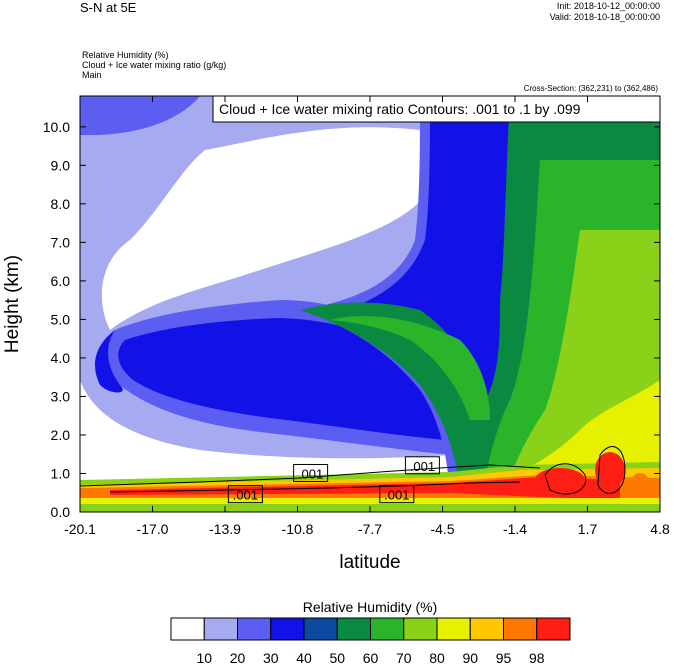  I want to click on plot-title: S-N at 5E, so click(108, 7).